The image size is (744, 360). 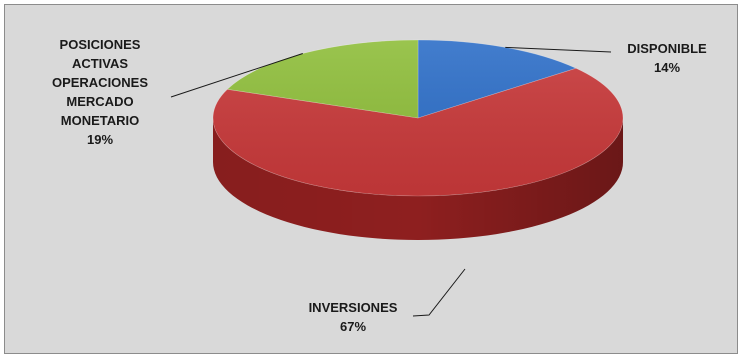 I want to click on slice-name-line: ACTIVAS, so click(x=100, y=63).